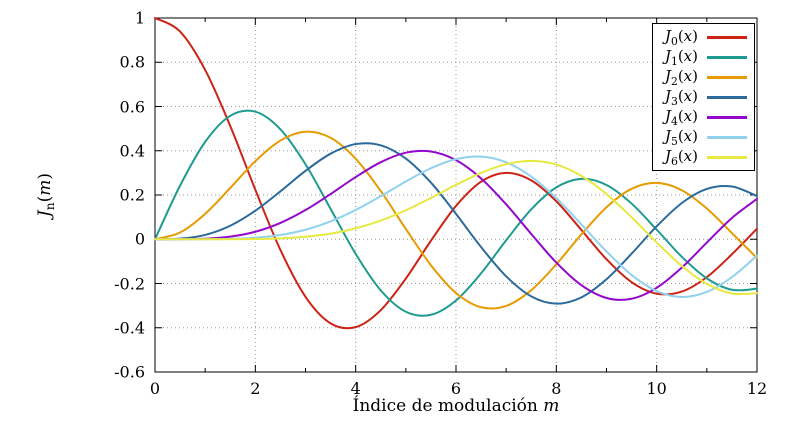 Image resolution: width=794 pixels, height=429 pixels. I want to click on legend-item-label: J3(x), so click(681, 97).